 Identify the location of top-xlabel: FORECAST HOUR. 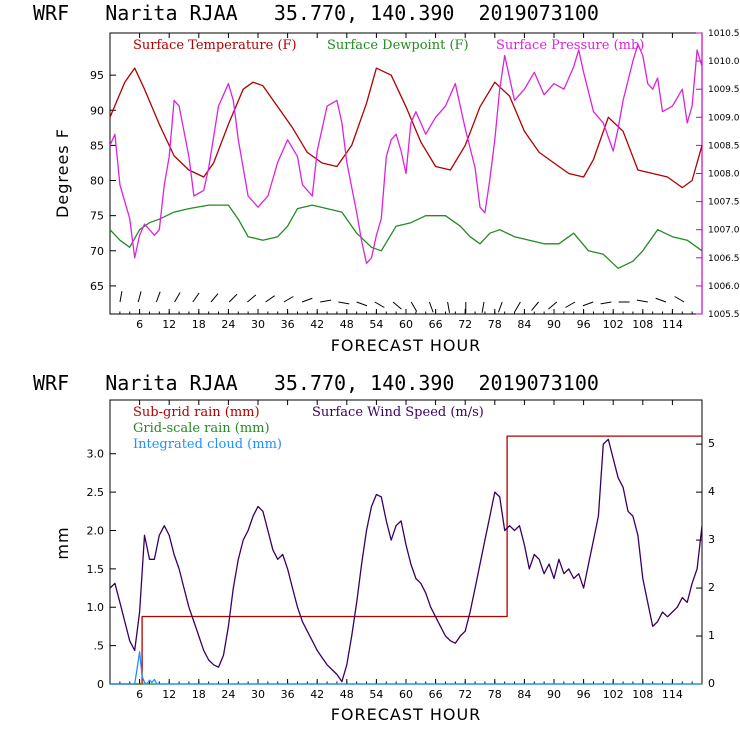
(406, 345).